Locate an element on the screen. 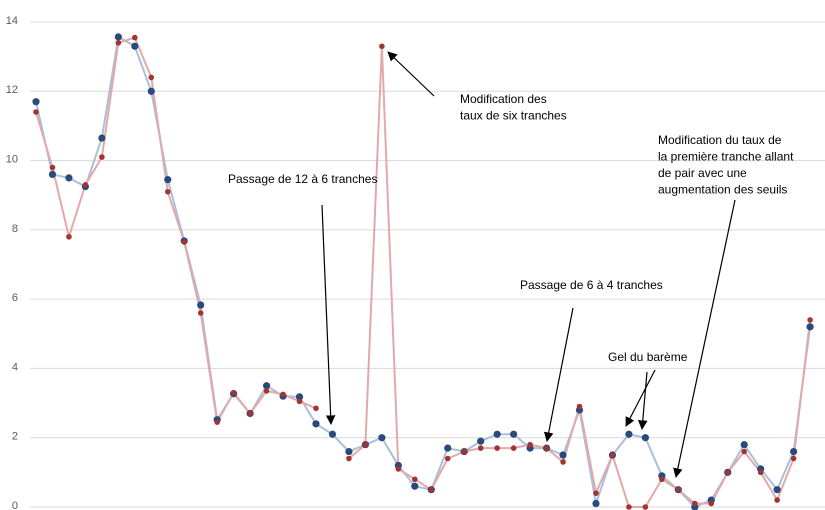 This screenshot has width=825, height=510. annotation: Modification du taux de is located at coordinates (720, 140).